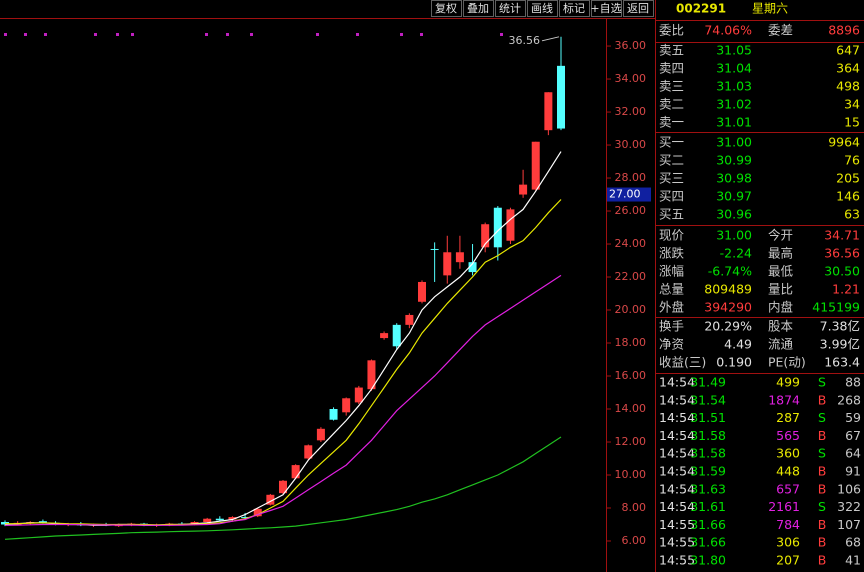 The height and width of the screenshot is (572, 864). Describe the element at coordinates (525, 40) in the screenshot. I see `peak-label: 36.56` at that location.